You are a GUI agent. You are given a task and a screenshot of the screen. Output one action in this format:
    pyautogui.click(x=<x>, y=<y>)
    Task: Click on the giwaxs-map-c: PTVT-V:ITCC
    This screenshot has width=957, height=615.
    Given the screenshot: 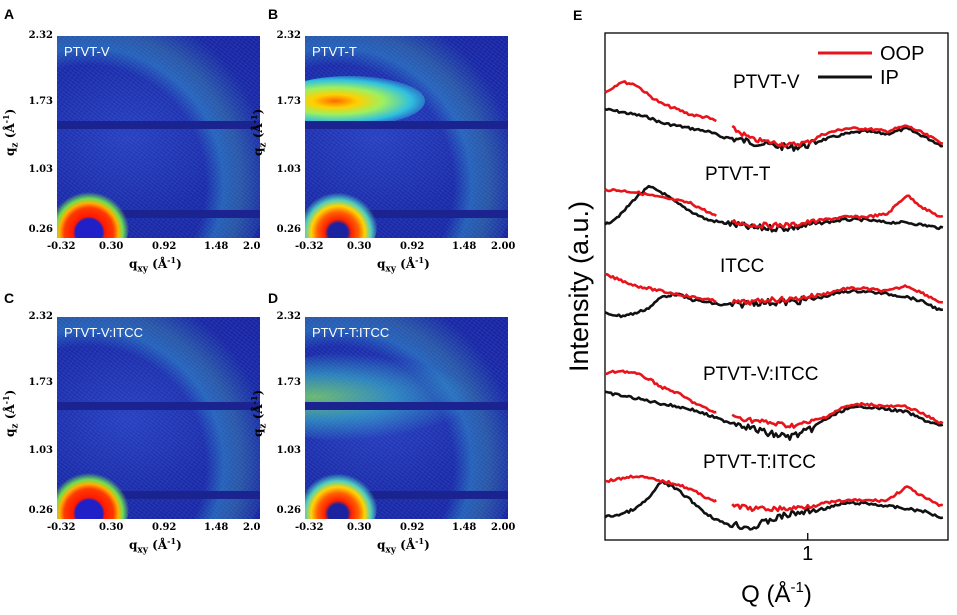 What is the action you would take?
    pyautogui.click(x=158, y=418)
    